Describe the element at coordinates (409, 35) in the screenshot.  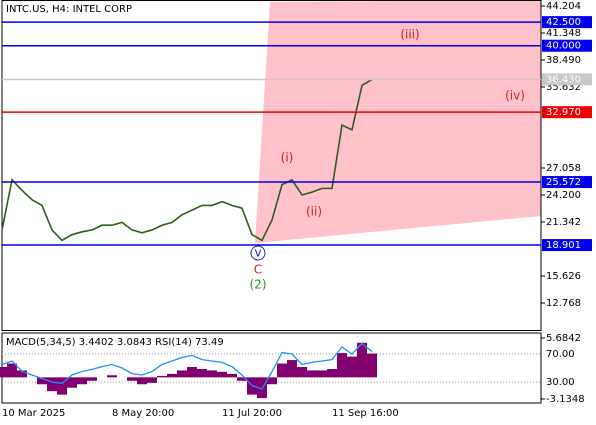
I see `wave-label: (iii)` at that location.